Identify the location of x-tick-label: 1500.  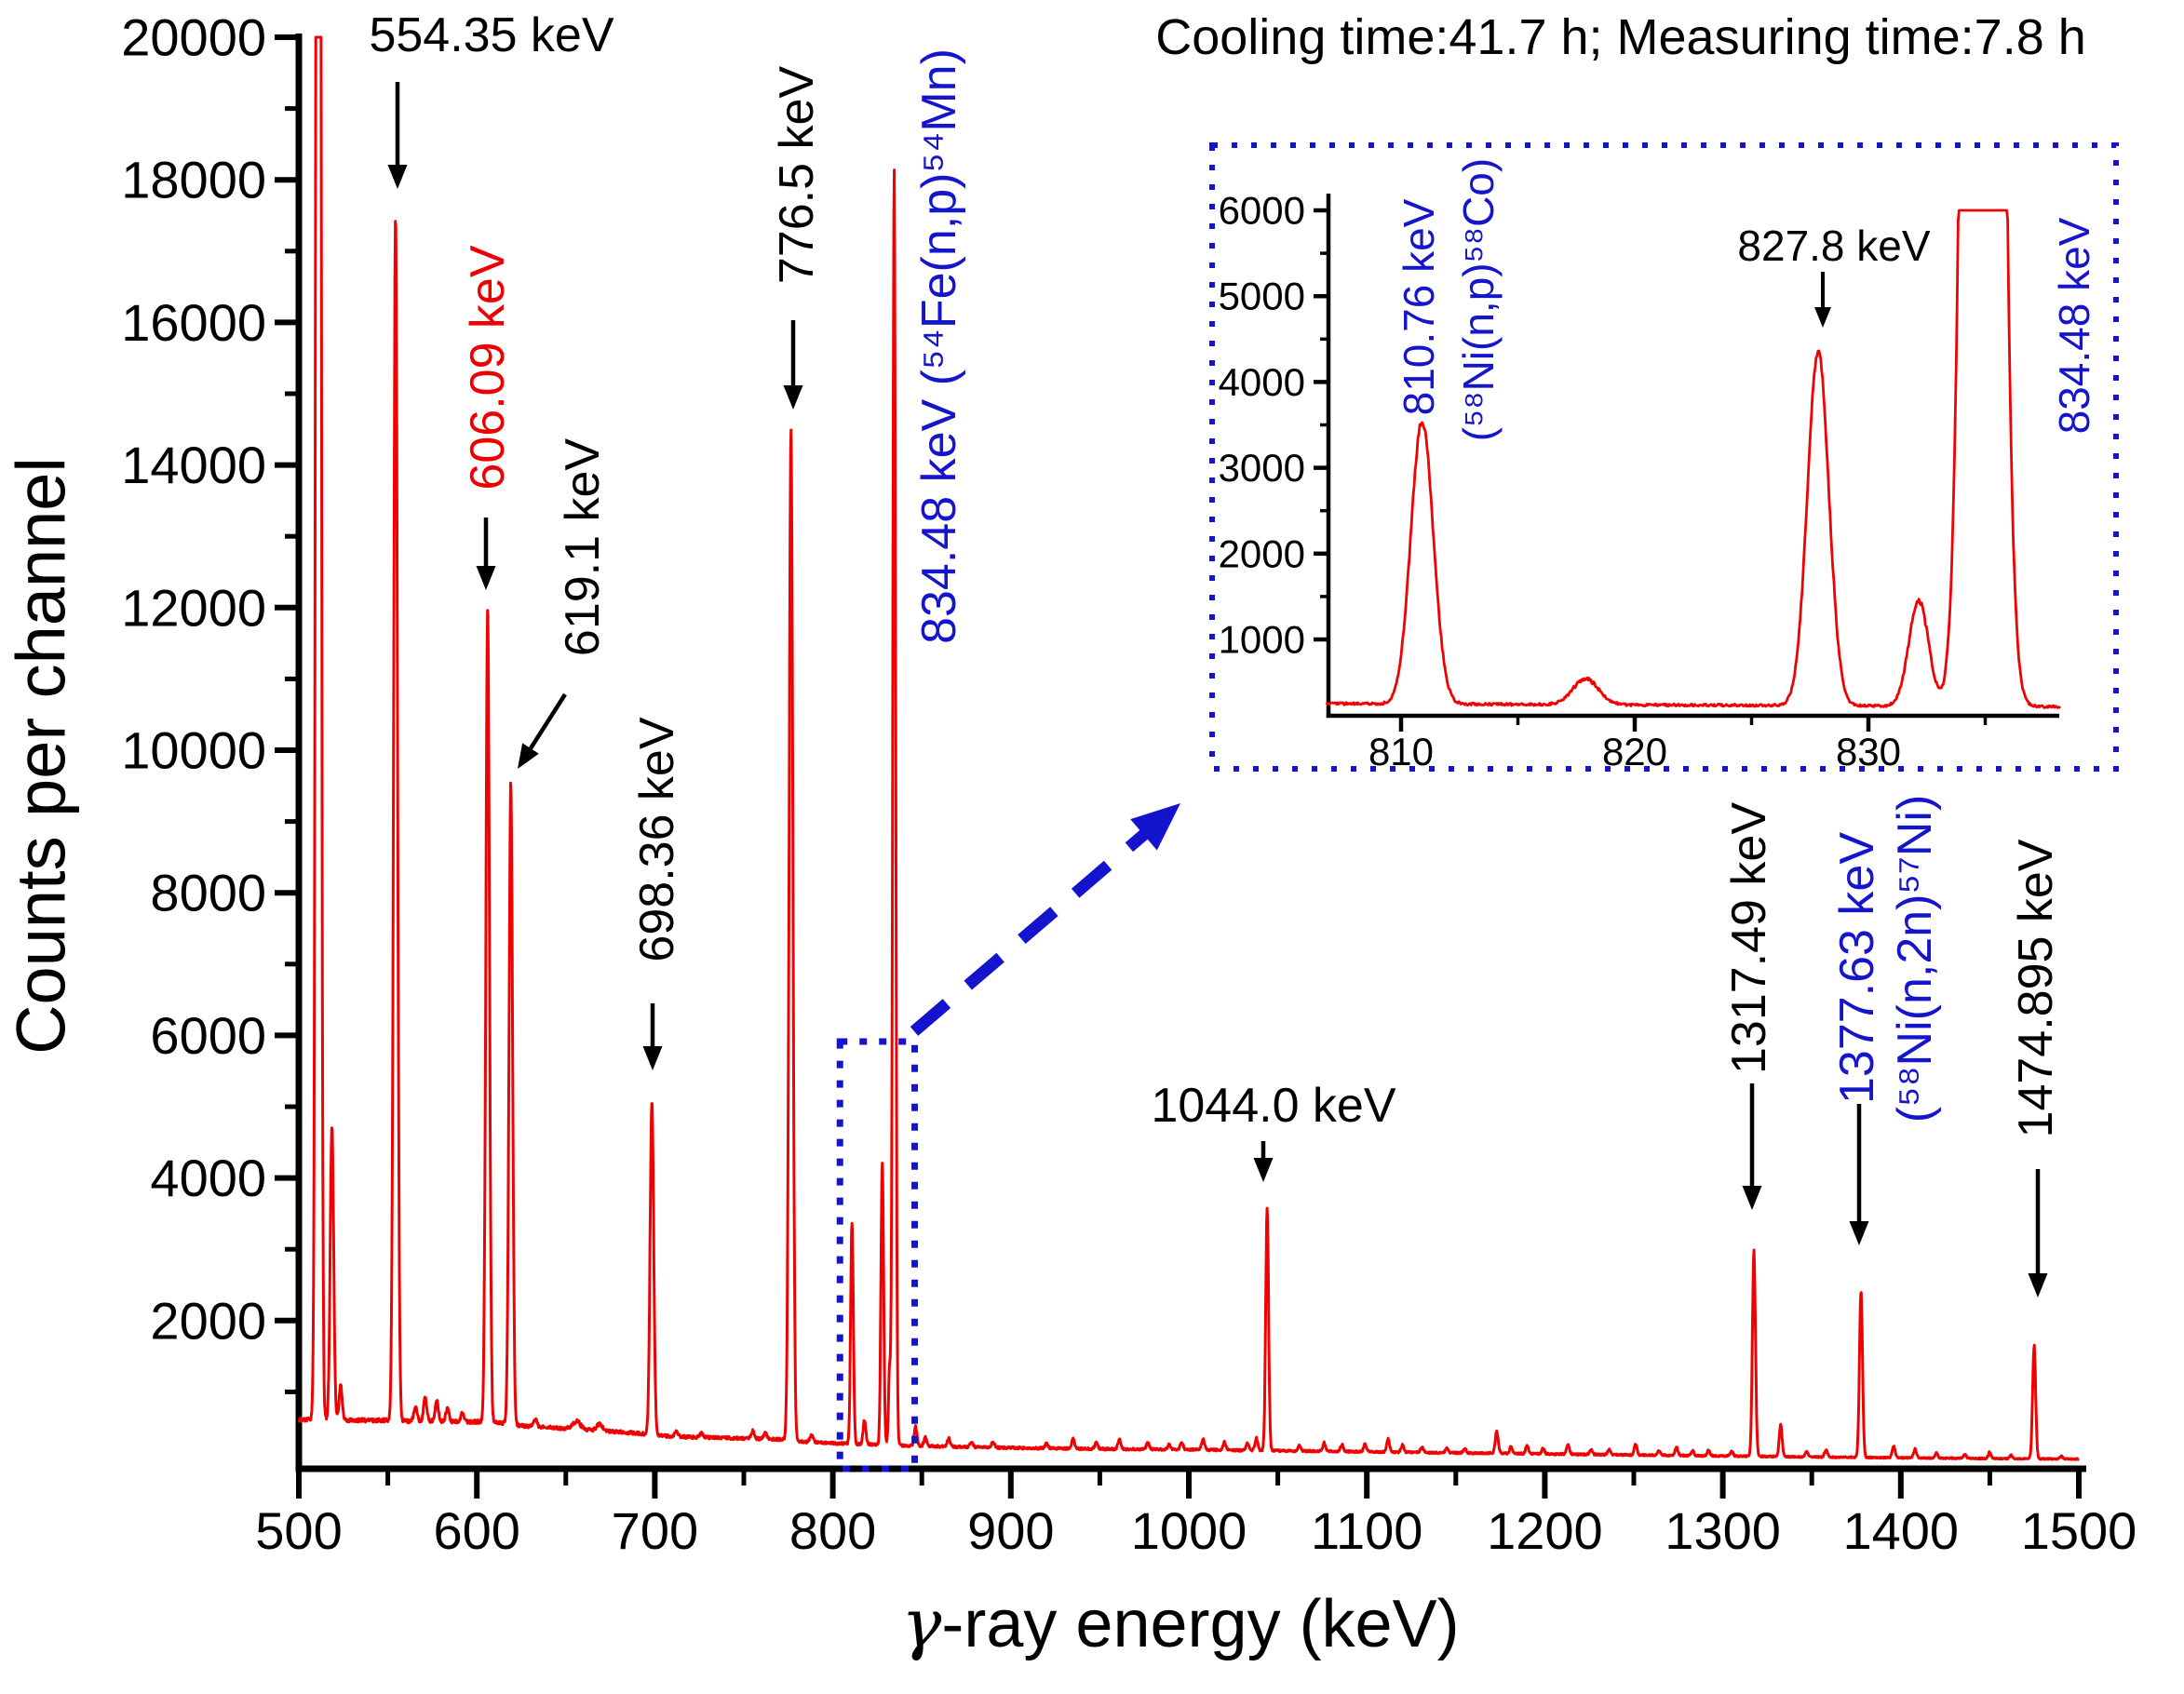
(2079, 1530).